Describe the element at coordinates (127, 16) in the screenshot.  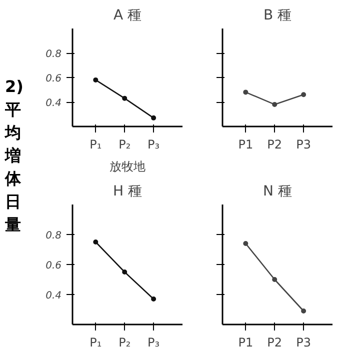
I see `chart-title: A 種` at that location.